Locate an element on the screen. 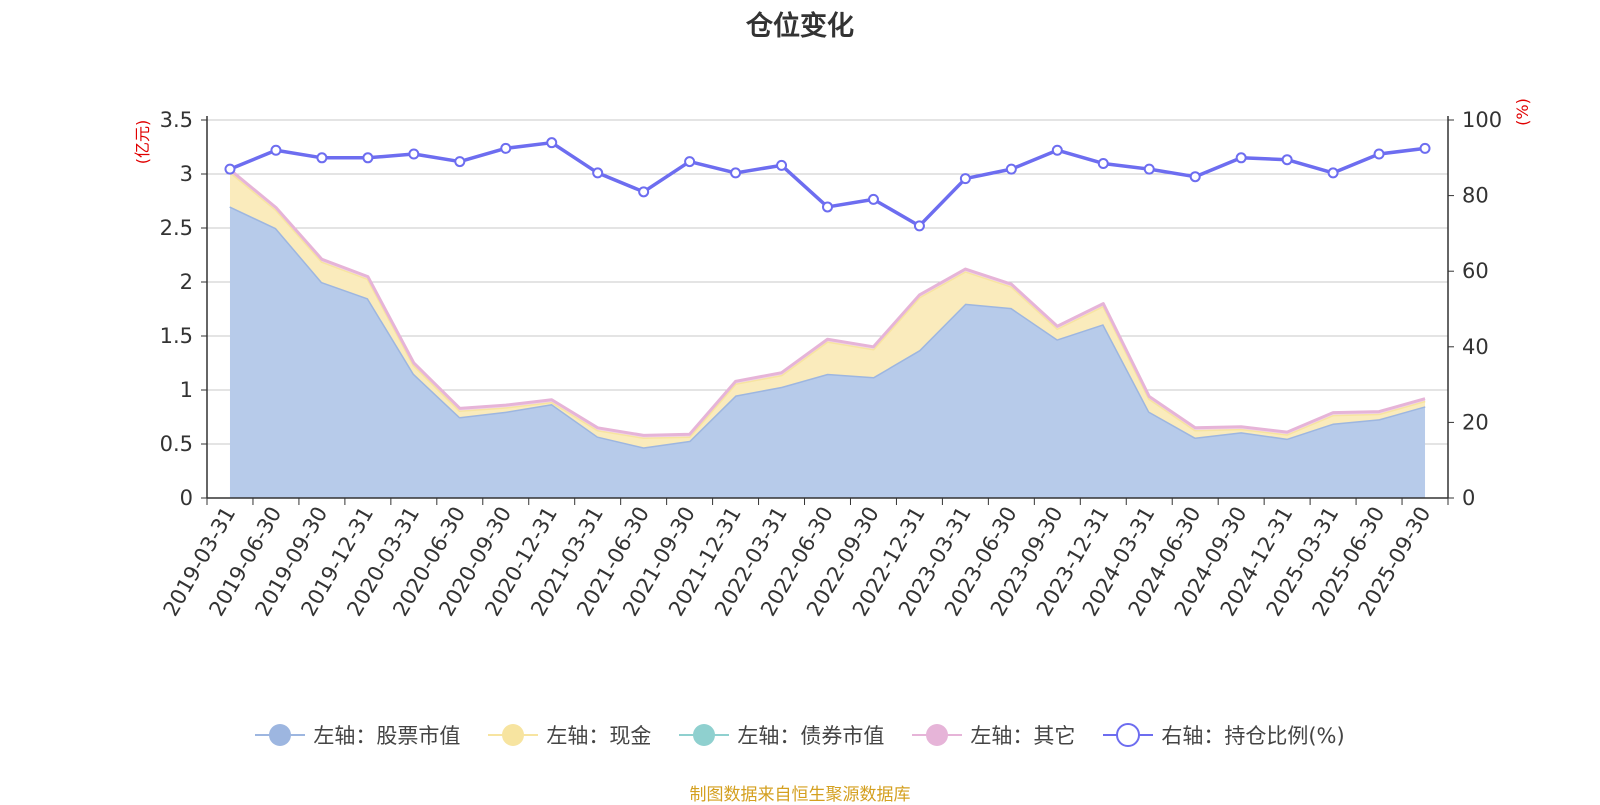 This screenshot has width=1600, height=805. legend-item-other: 左轴：其它 is located at coordinates (993, 735).